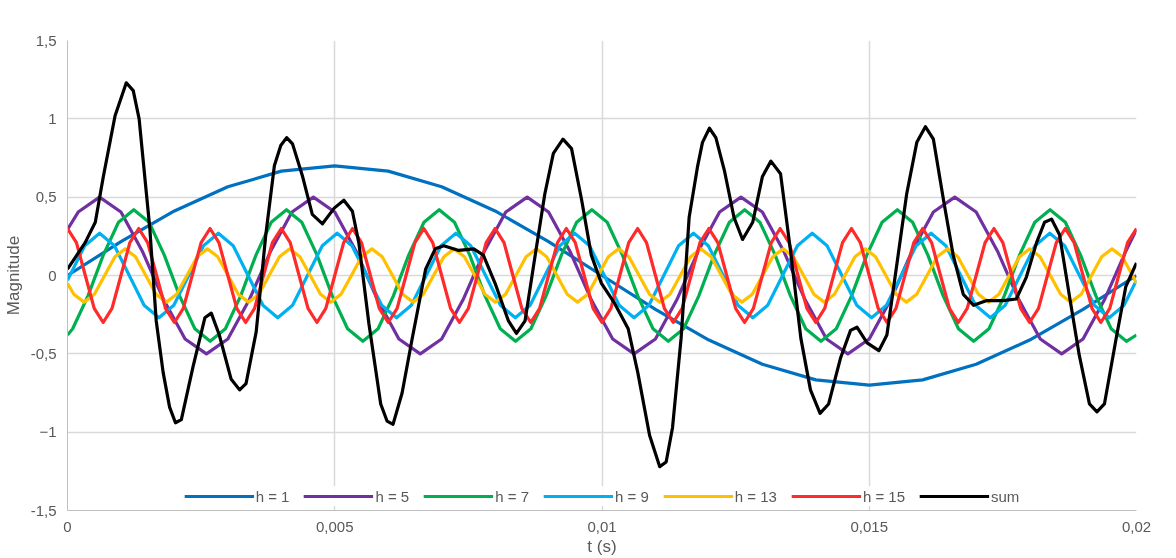  What do you see at coordinates (631, 496) in the screenshot?
I see `legend-label: h = 9` at bounding box center [631, 496].